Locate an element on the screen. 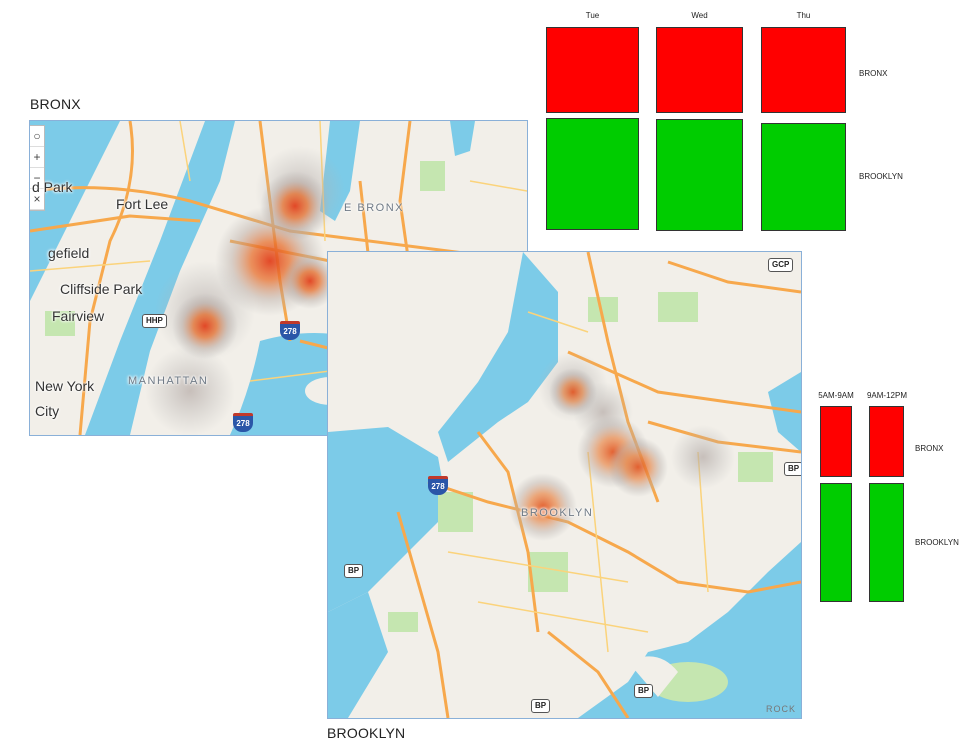  cell-bronx-thu is located at coordinates (803, 70).